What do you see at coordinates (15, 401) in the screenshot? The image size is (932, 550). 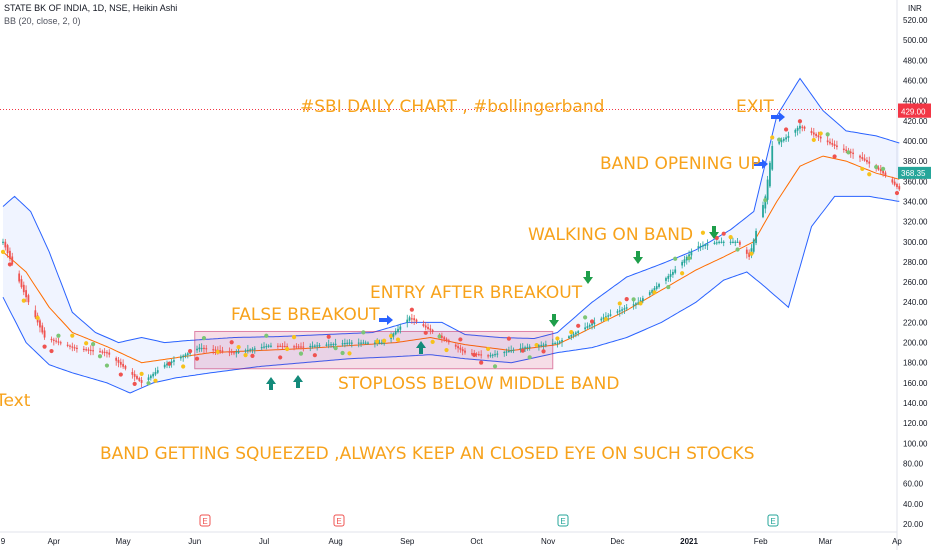 I see `annotation-text-stub: Text` at bounding box center [15, 401].